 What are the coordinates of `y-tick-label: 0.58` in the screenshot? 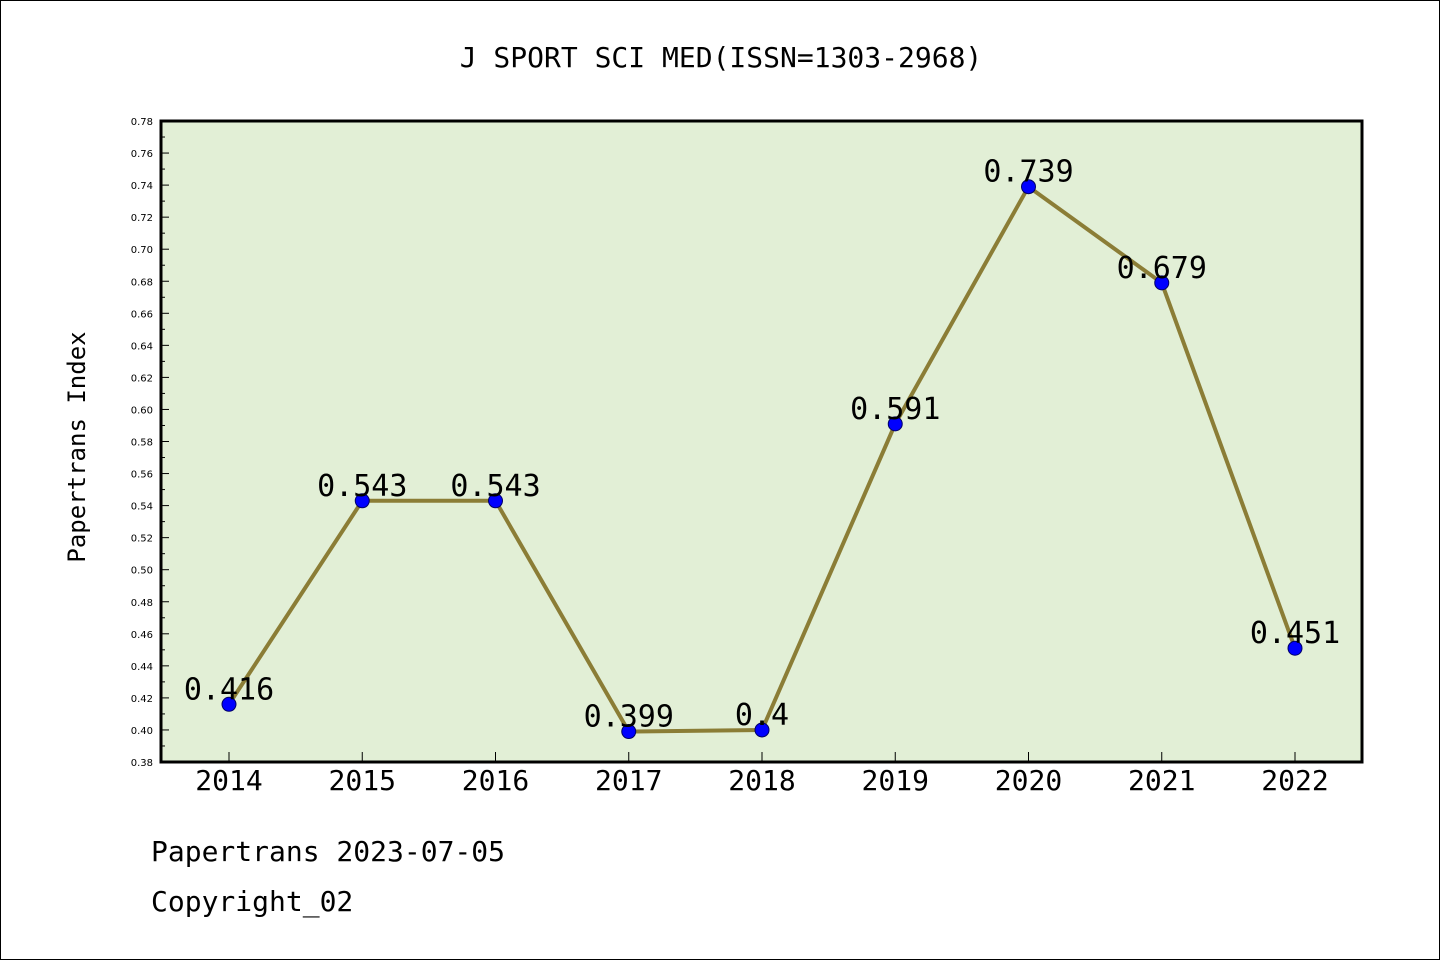 It's located at (142, 443).